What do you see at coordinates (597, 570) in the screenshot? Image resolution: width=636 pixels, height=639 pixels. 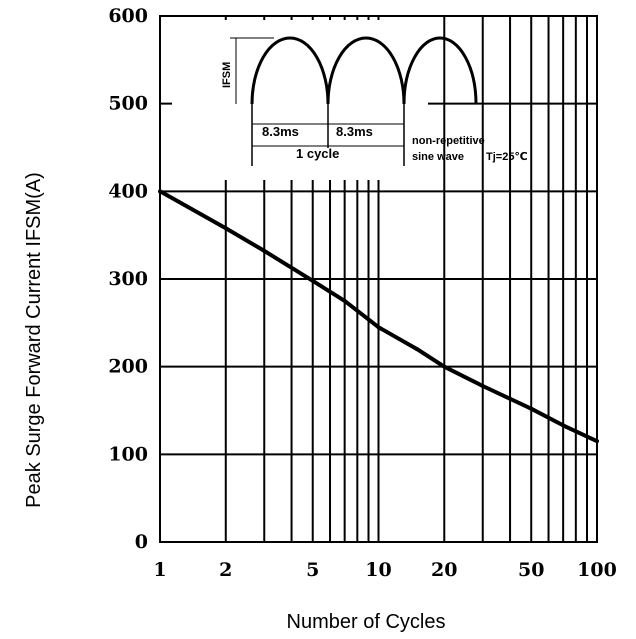 I see `x-tick-label: 100` at bounding box center [597, 570].